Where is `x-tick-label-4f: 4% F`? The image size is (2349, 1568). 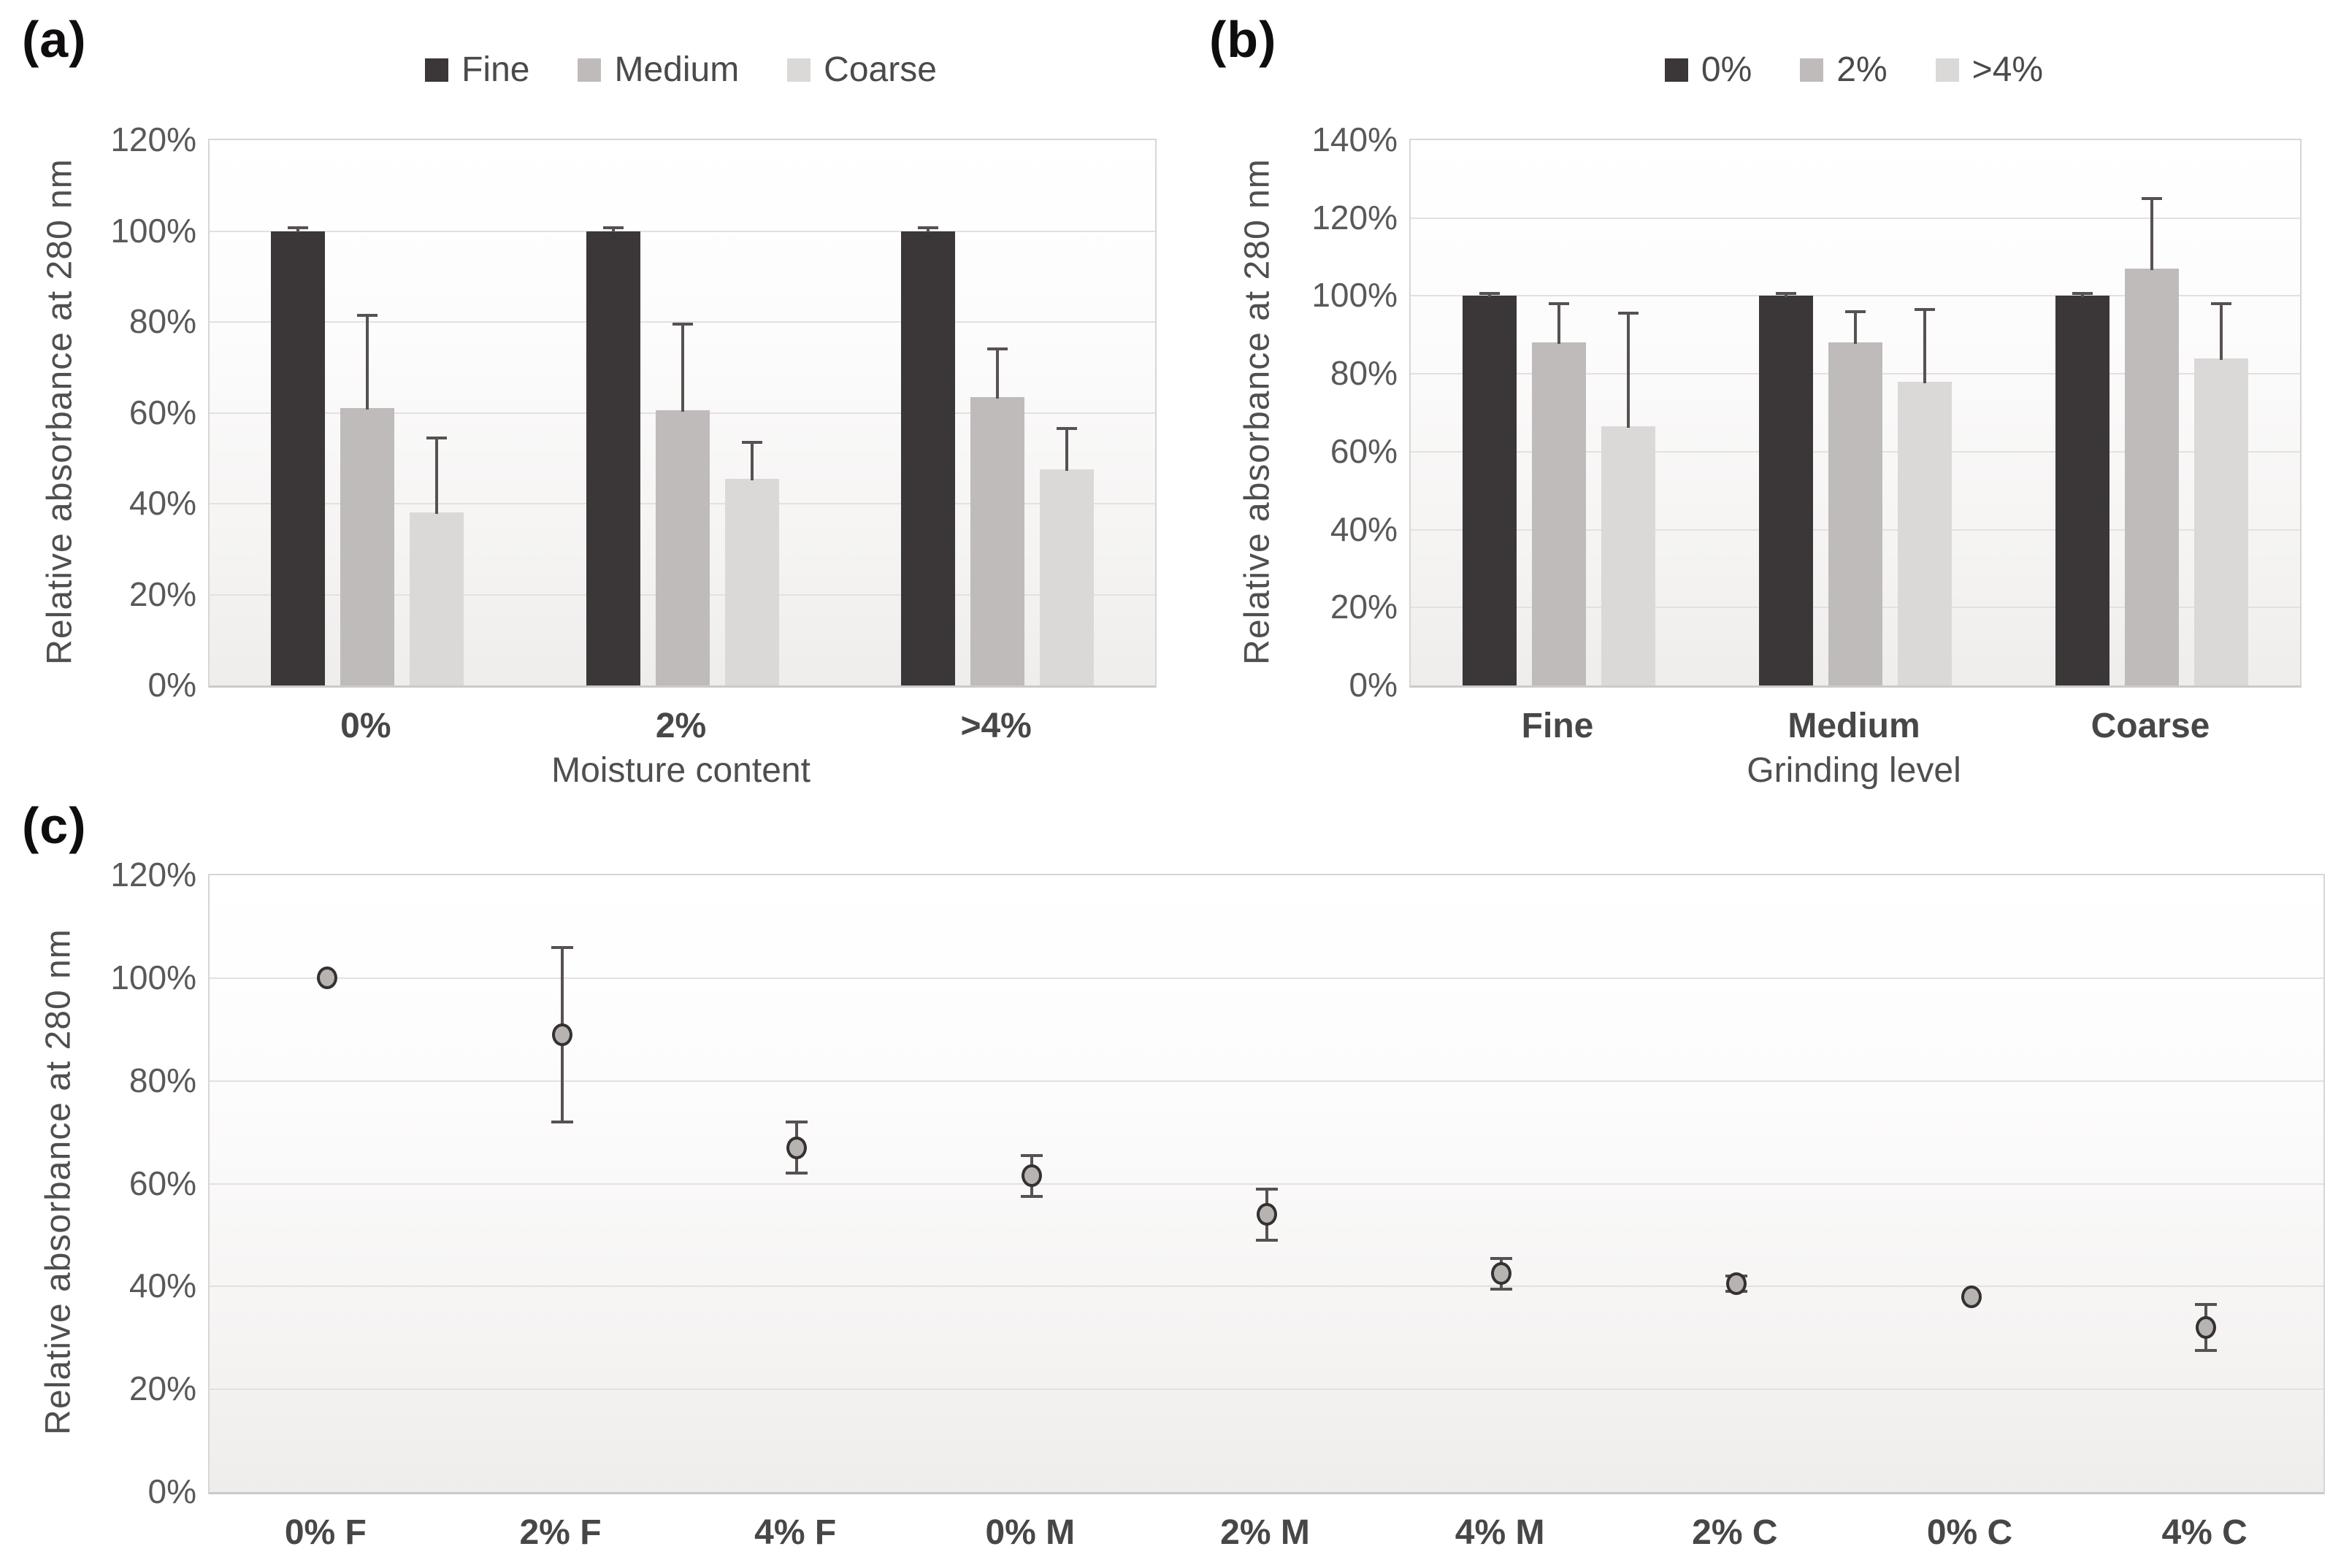 x-tick-label-4f: 4% F is located at coordinates (795, 1533).